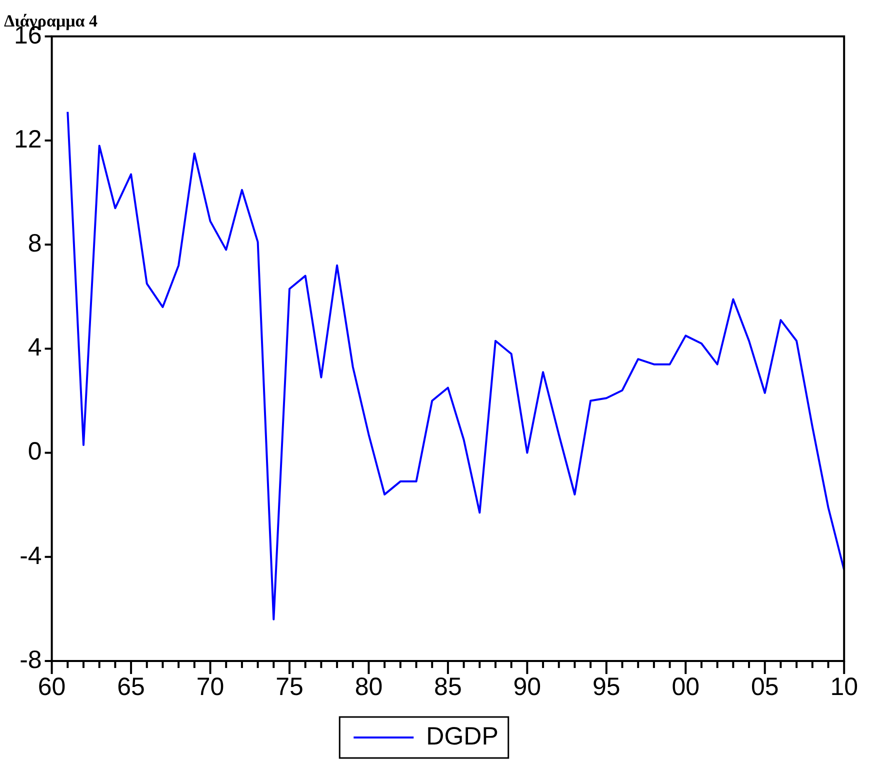 The image size is (870, 764). I want to click on x-tick-label: 60, so click(52, 686).